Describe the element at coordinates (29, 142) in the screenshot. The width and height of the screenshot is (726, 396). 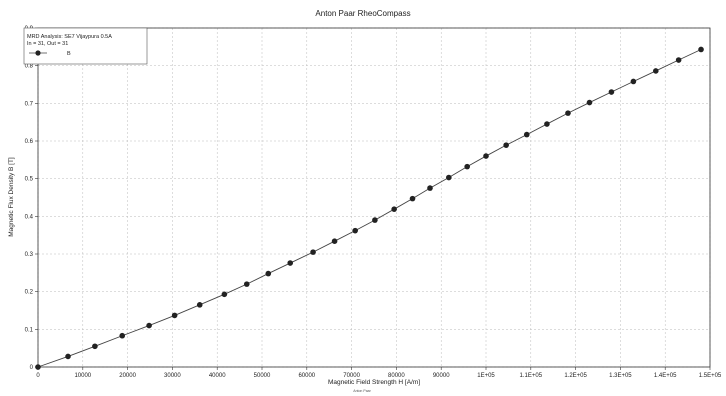
I see `y-tick-label: 0.6` at that location.